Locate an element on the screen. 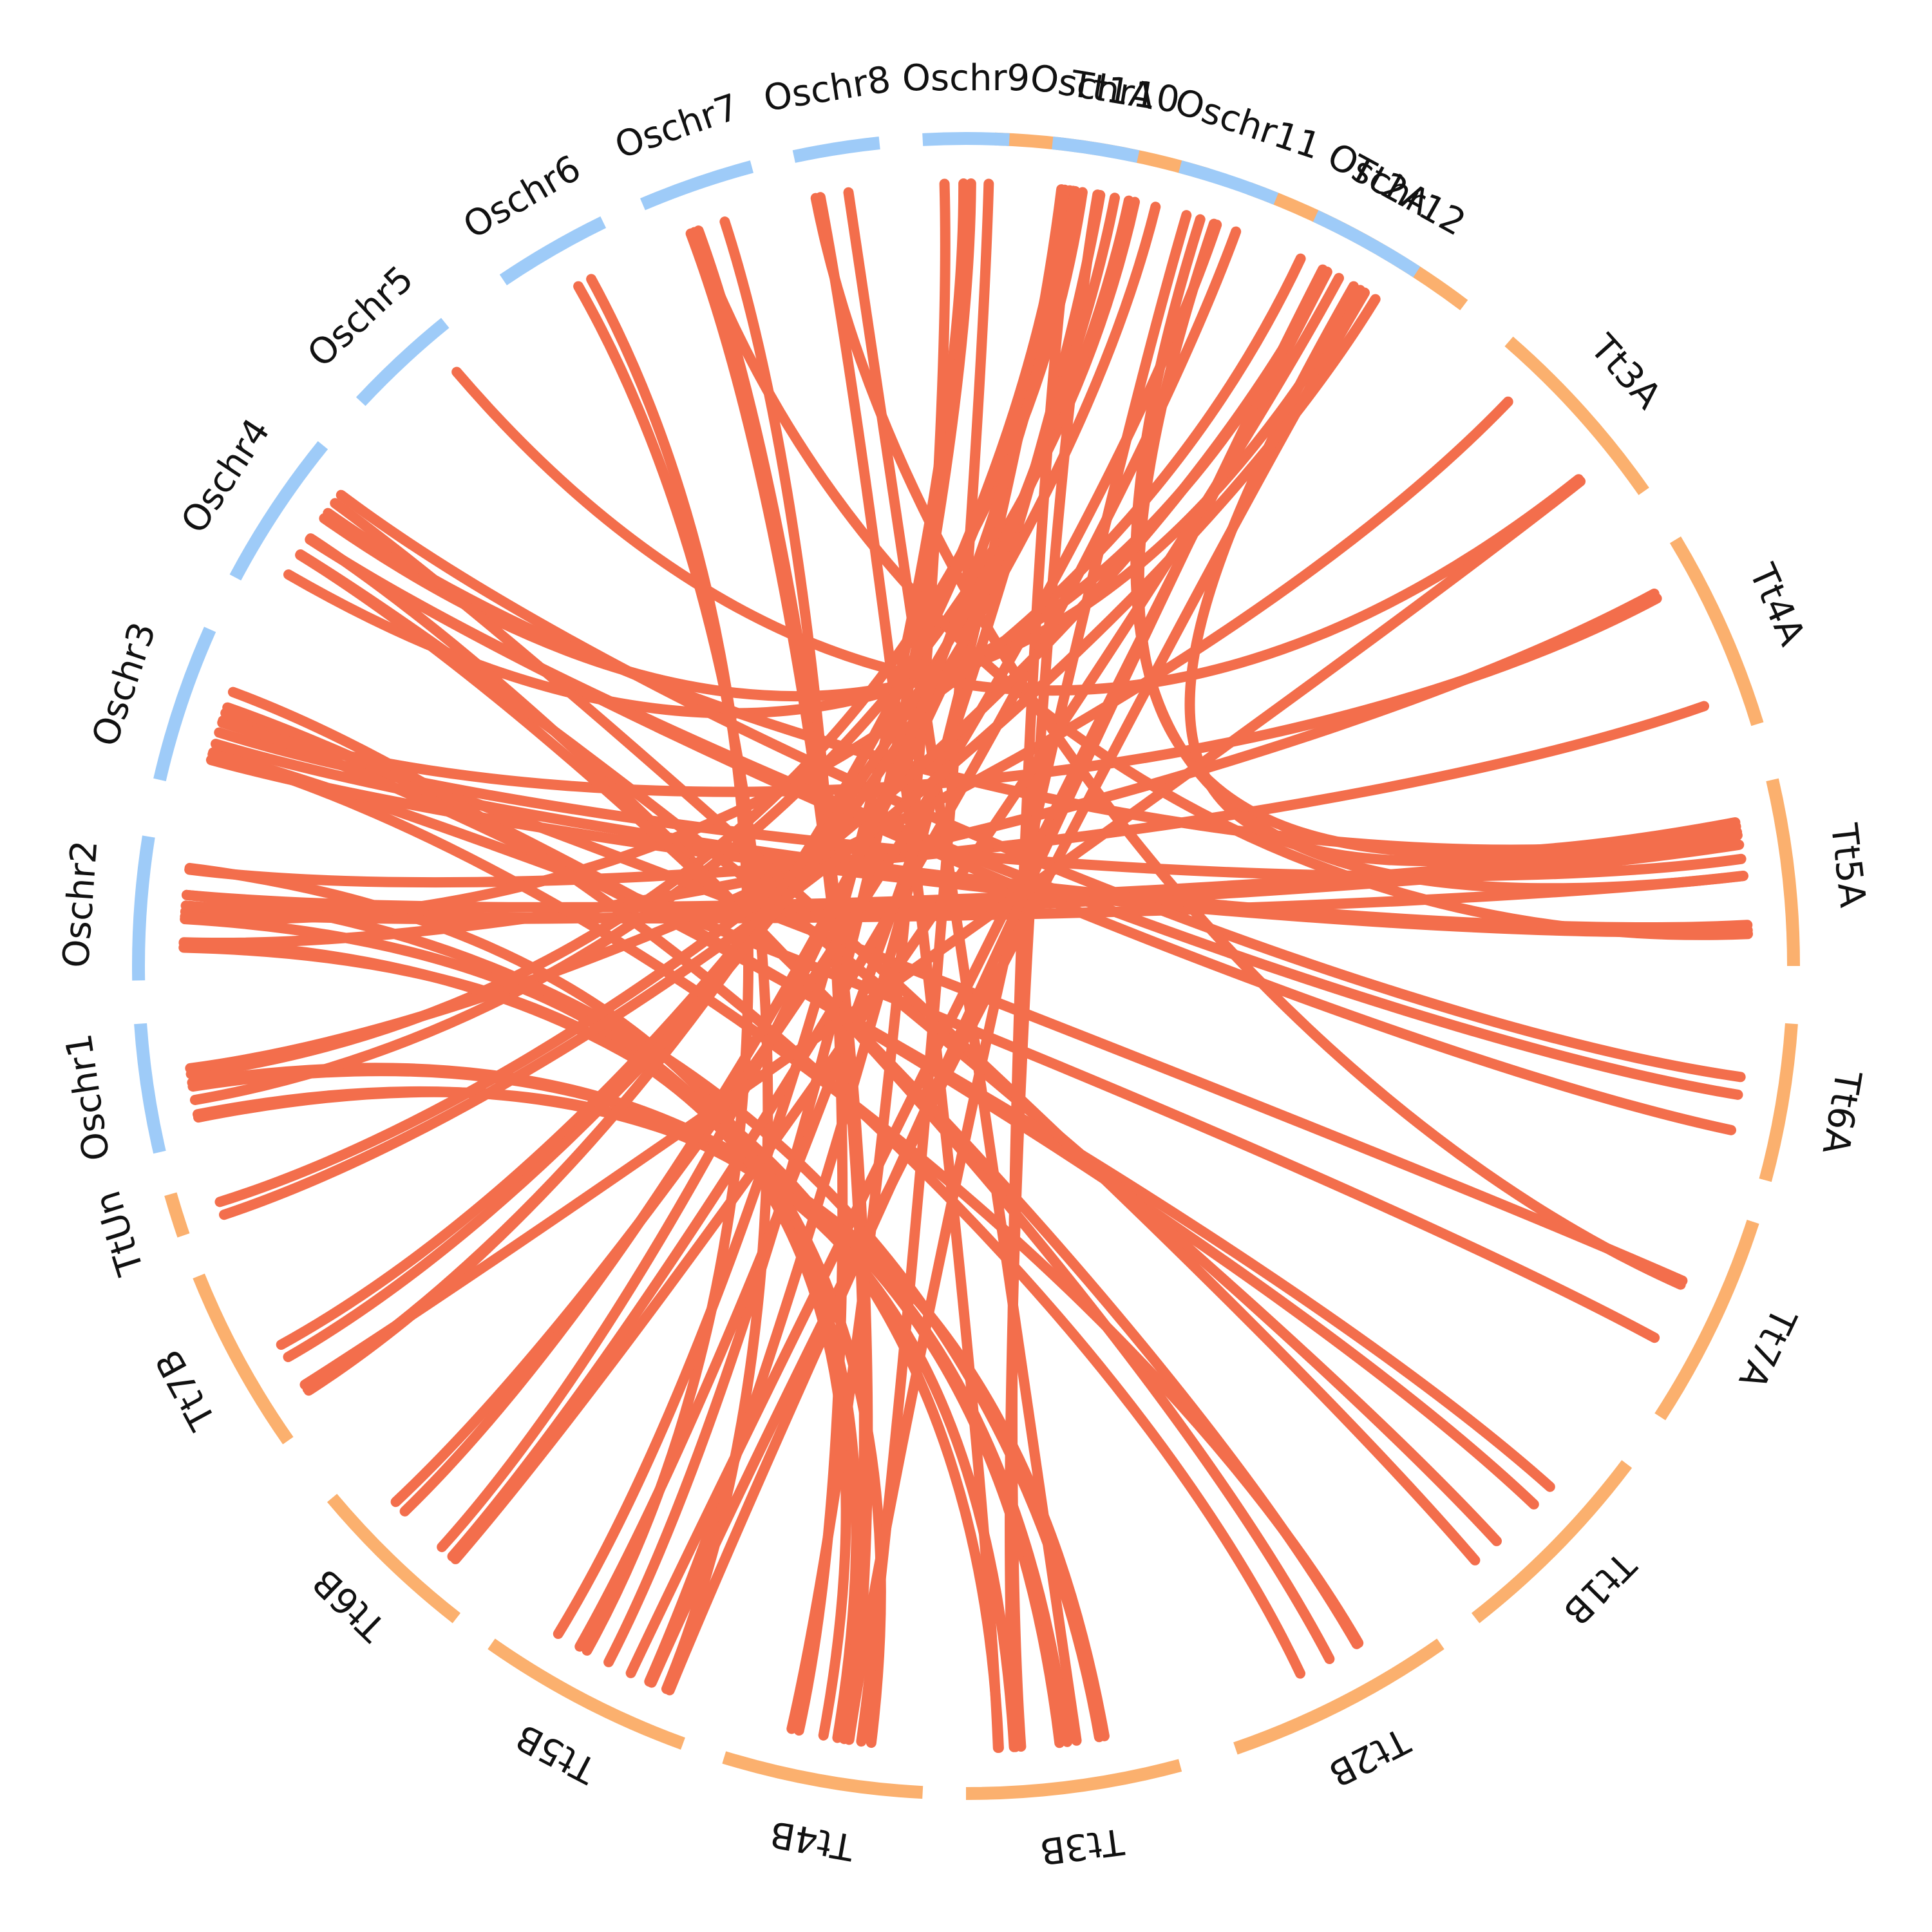 This screenshot has width=1932, height=1932. chromosome-arc-tt2b is located at coordinates (1339, 1696).